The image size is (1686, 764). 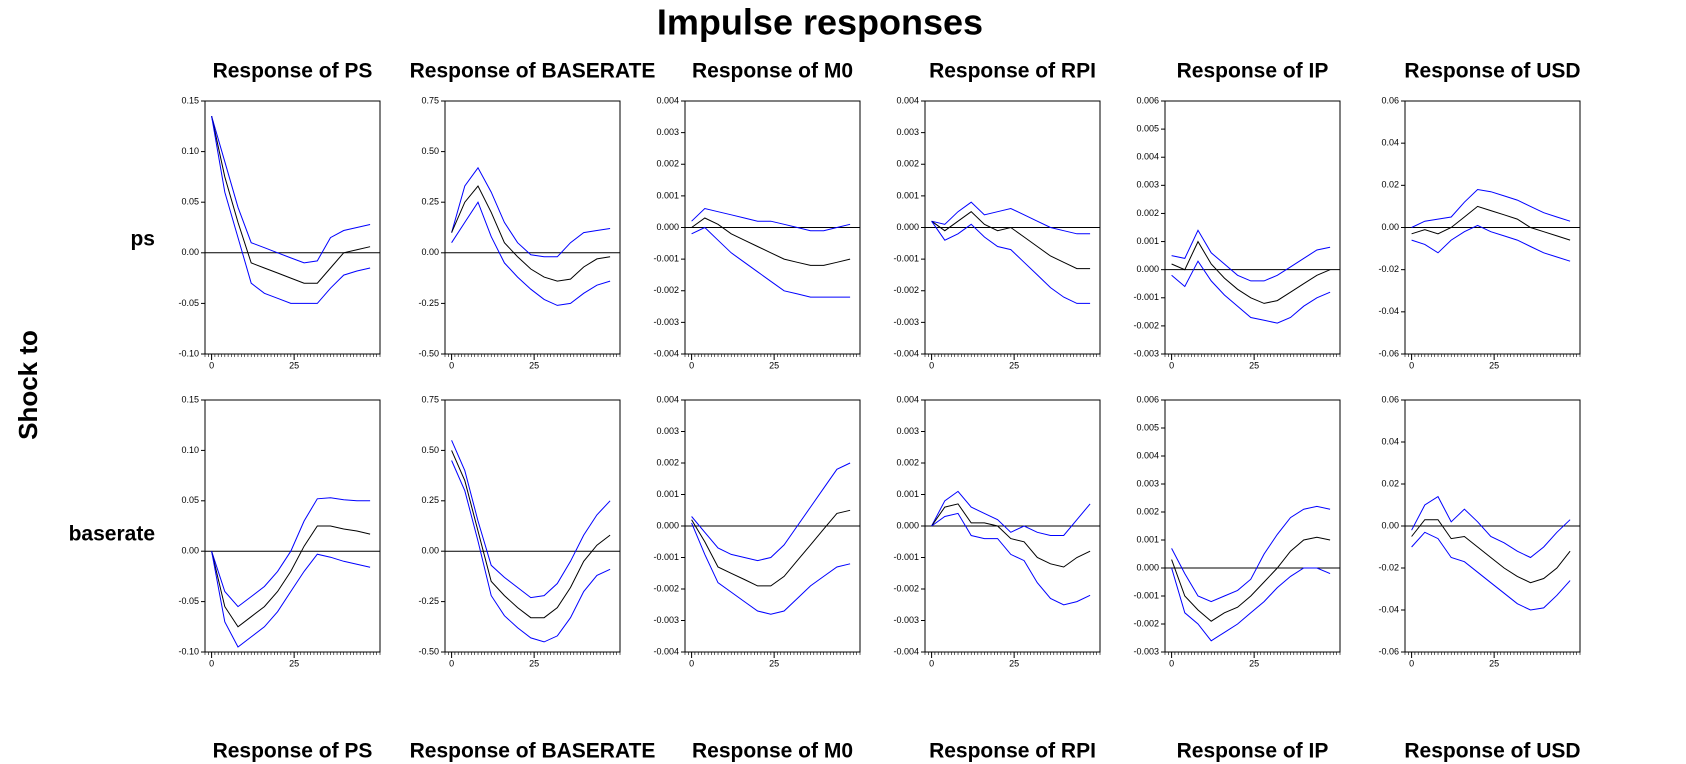 I want to click on y-tick-label: -0.04, so click(x=1388, y=311).